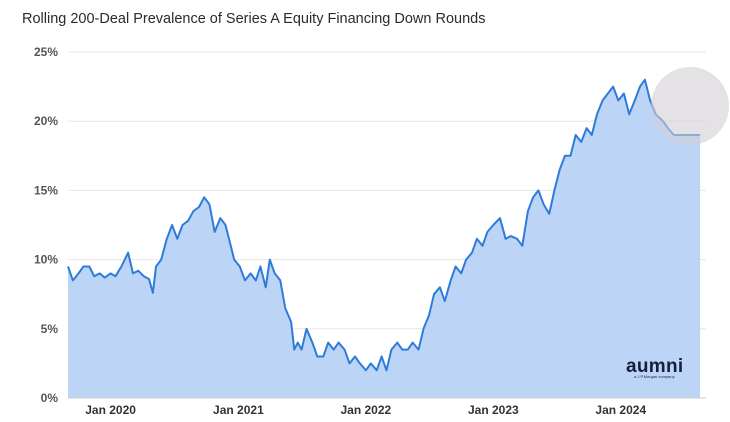  I want to click on y-axis-ticks: 0% 5% 10% 15% 20% 25%, so click(46, 225).